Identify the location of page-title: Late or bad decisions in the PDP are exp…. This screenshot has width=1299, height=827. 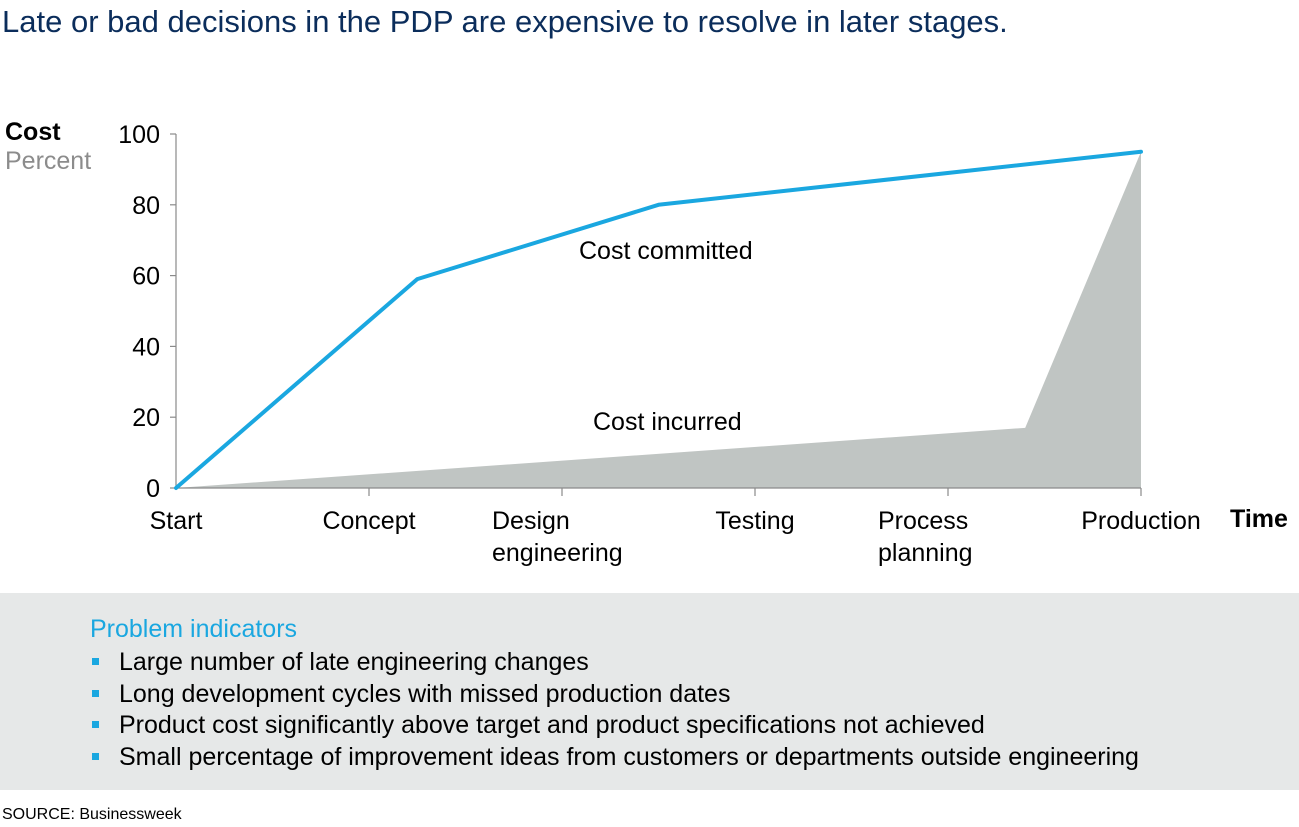
(505, 21).